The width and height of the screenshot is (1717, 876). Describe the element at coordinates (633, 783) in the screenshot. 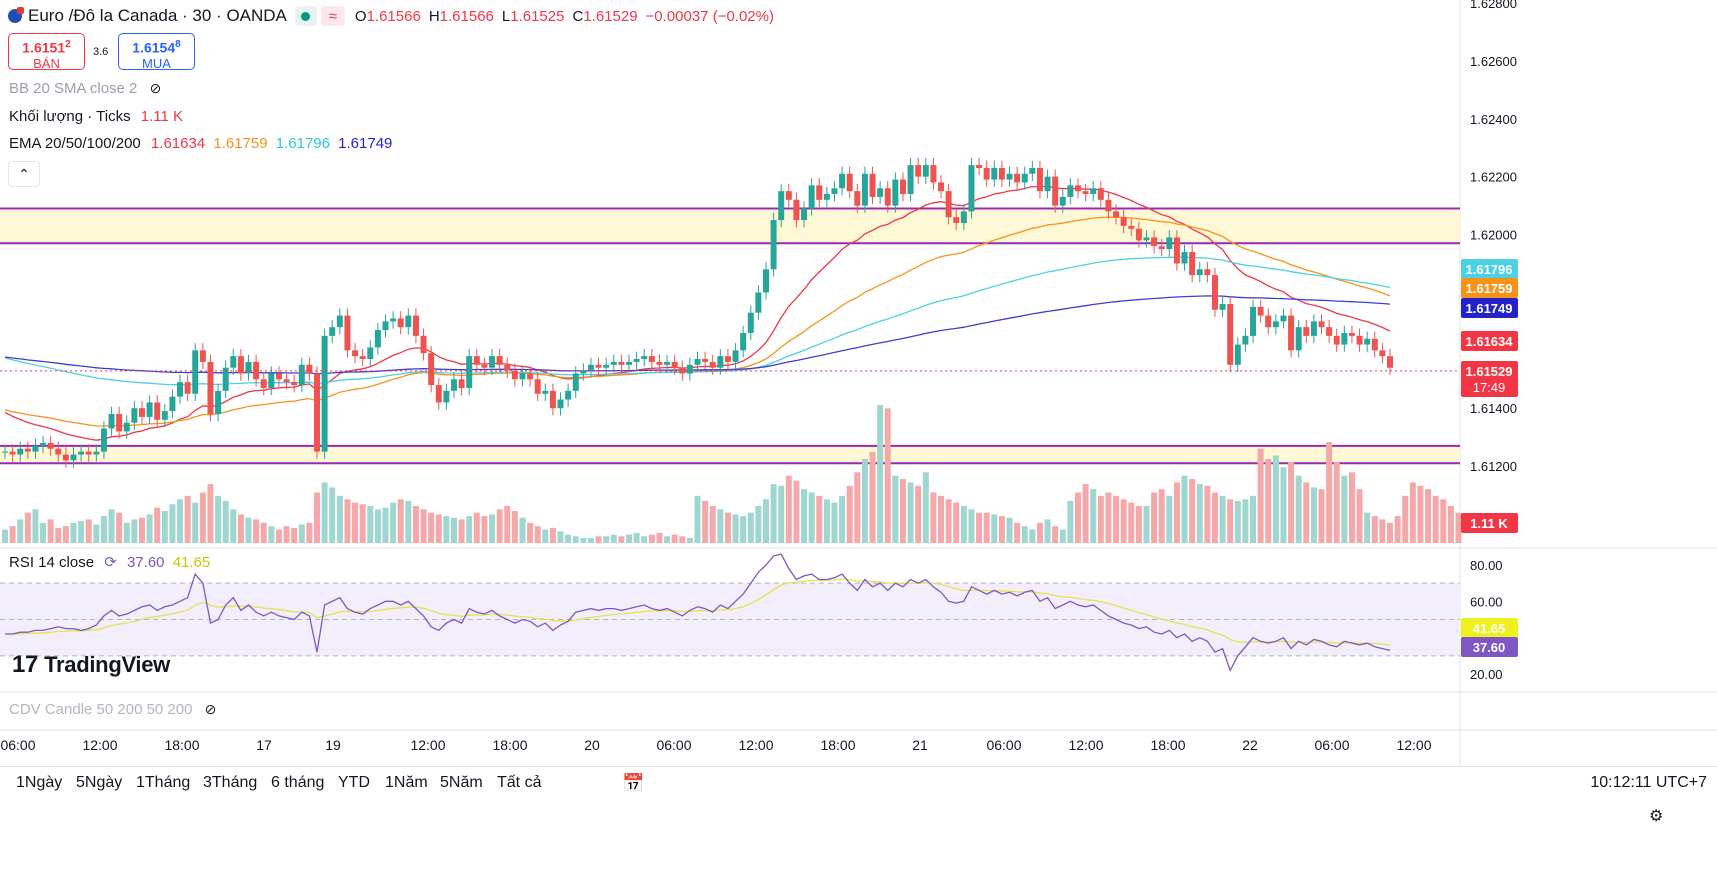

I see `calendar-goto-icon: 📅` at that location.